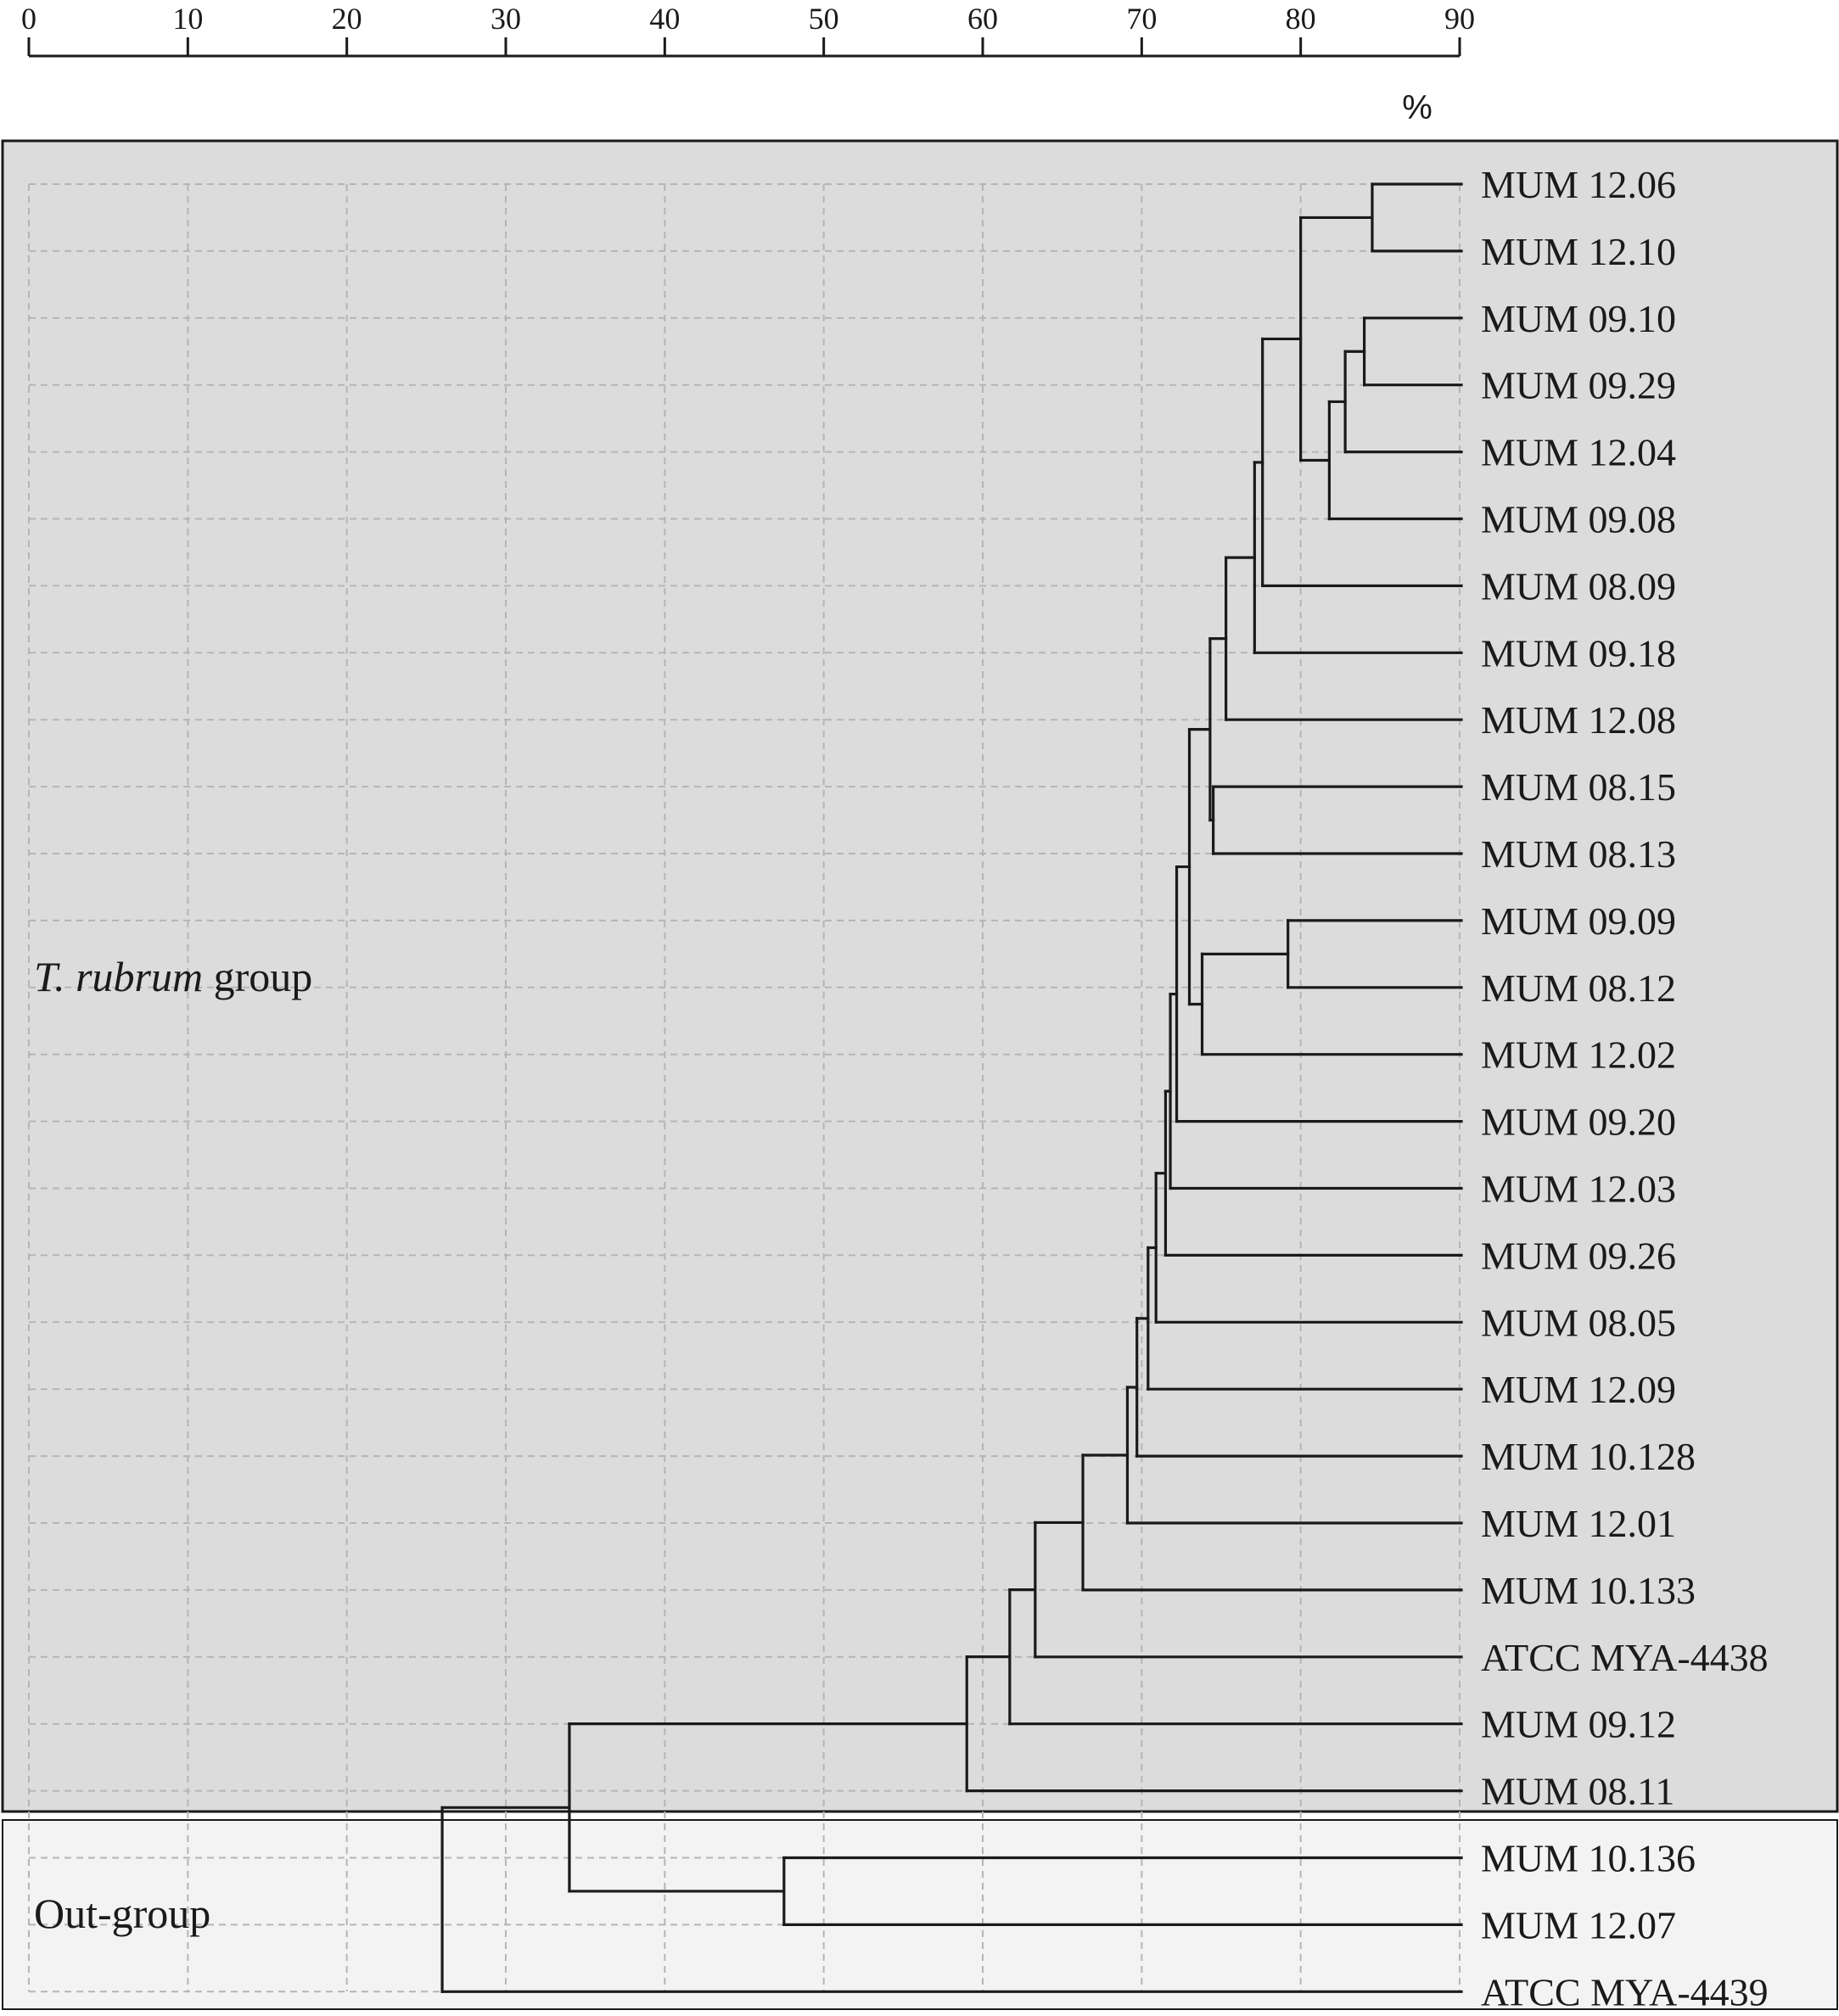 The height and width of the screenshot is (2016, 1839). What do you see at coordinates (824, 19) in the screenshot?
I see `scale-tick-label-50: 50` at bounding box center [824, 19].